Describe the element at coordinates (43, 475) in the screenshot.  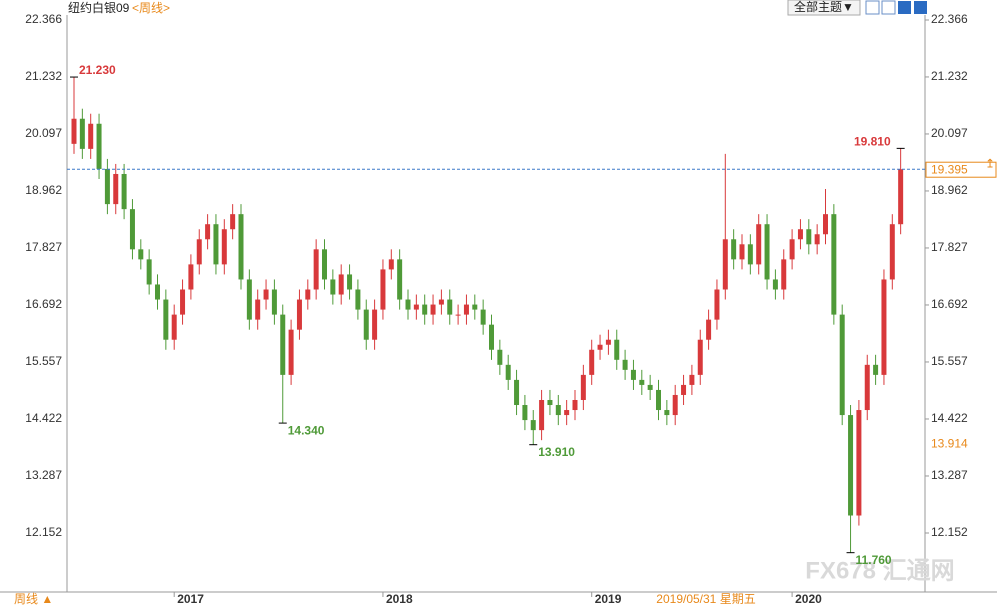
I see `y-tick-label: 13.287` at that location.